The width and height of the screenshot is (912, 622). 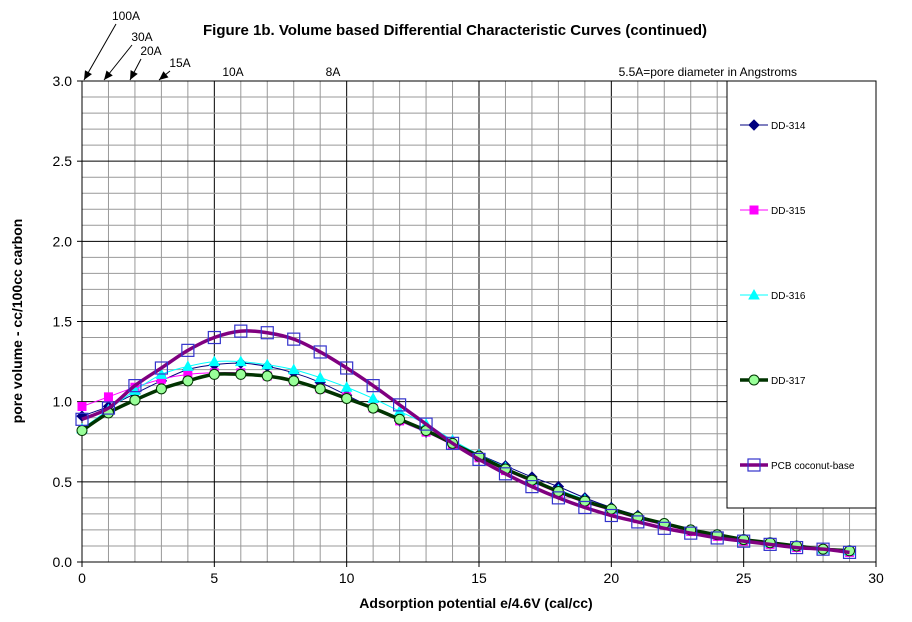 I want to click on legend-item-dd-317: DD-317, so click(x=773, y=380).